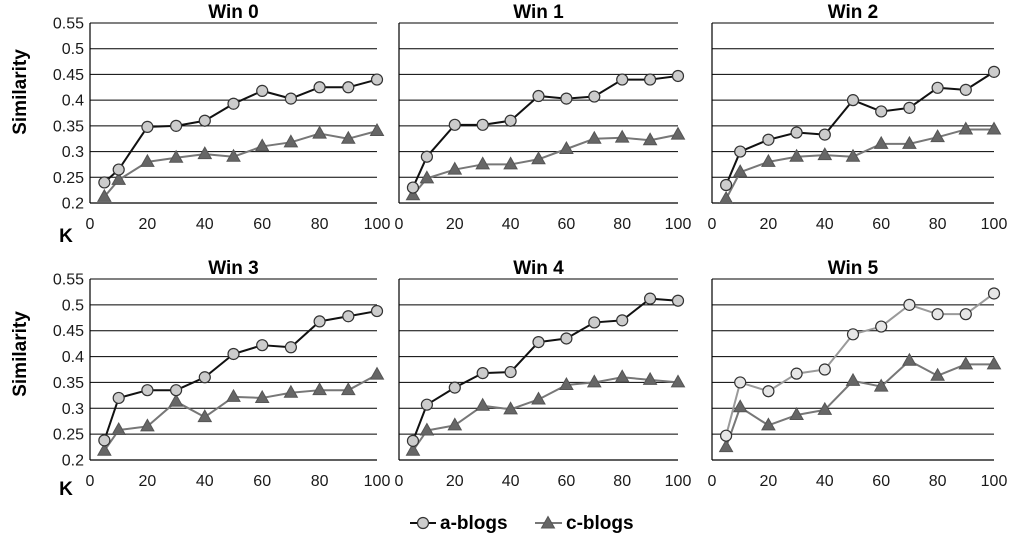  I want to click on chart-panel: 0 20 40 60 80 100 Win 5, so click(858, 374).